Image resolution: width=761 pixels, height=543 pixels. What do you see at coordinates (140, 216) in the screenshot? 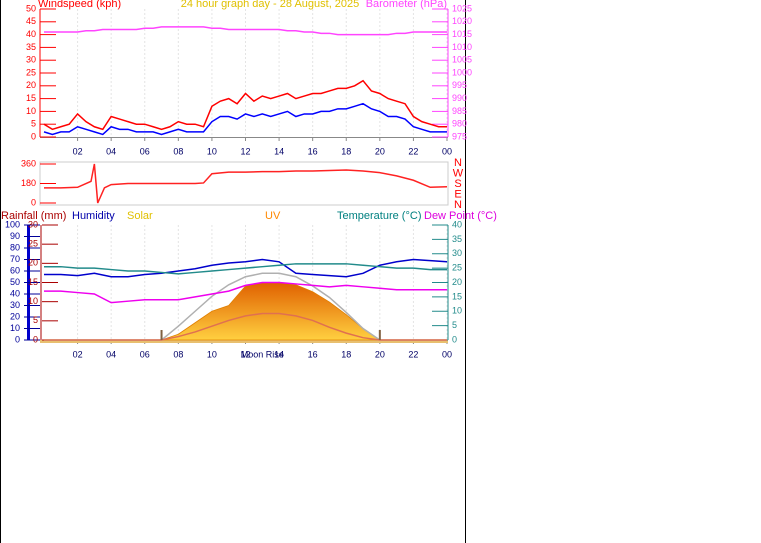
I see `solar-label: Solar` at bounding box center [140, 216].